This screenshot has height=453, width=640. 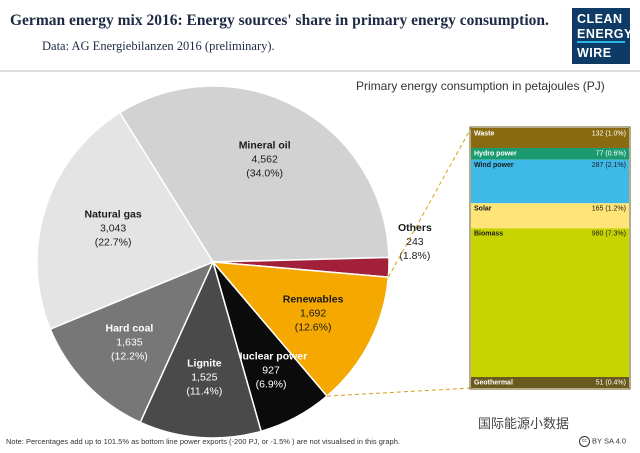 I want to click on bar-label-waste-value: 132 (1.0%), so click(x=609, y=133).